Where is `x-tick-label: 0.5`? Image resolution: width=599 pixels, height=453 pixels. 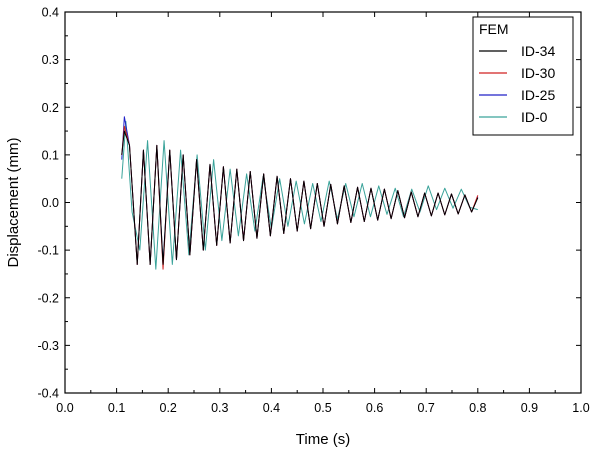
x-tick-label: 0.5 is located at coordinates (322, 408).